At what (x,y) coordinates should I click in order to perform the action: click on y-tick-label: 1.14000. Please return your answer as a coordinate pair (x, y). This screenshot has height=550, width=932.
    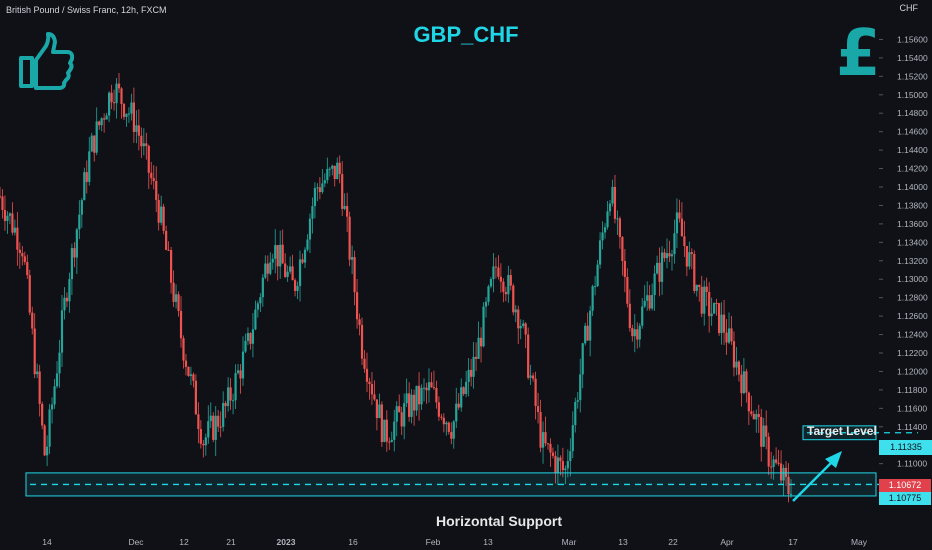
    Looking at the image, I should click on (912, 187).